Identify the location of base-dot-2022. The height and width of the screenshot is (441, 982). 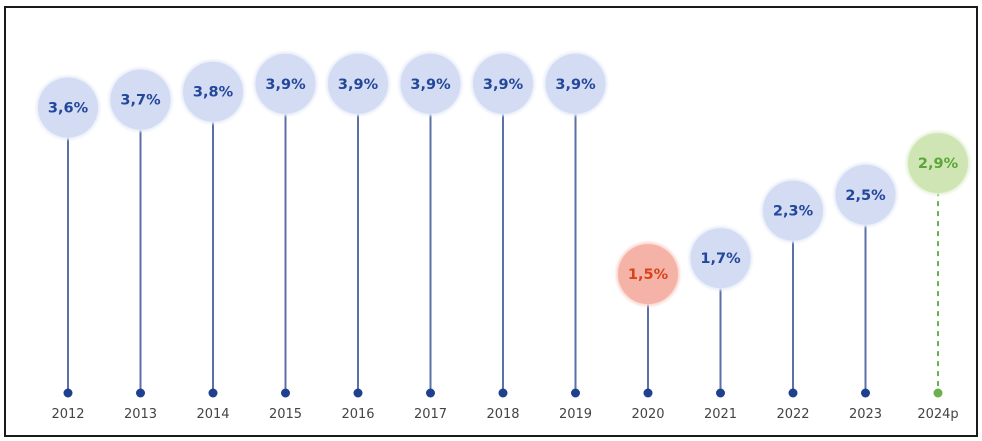
(793, 393).